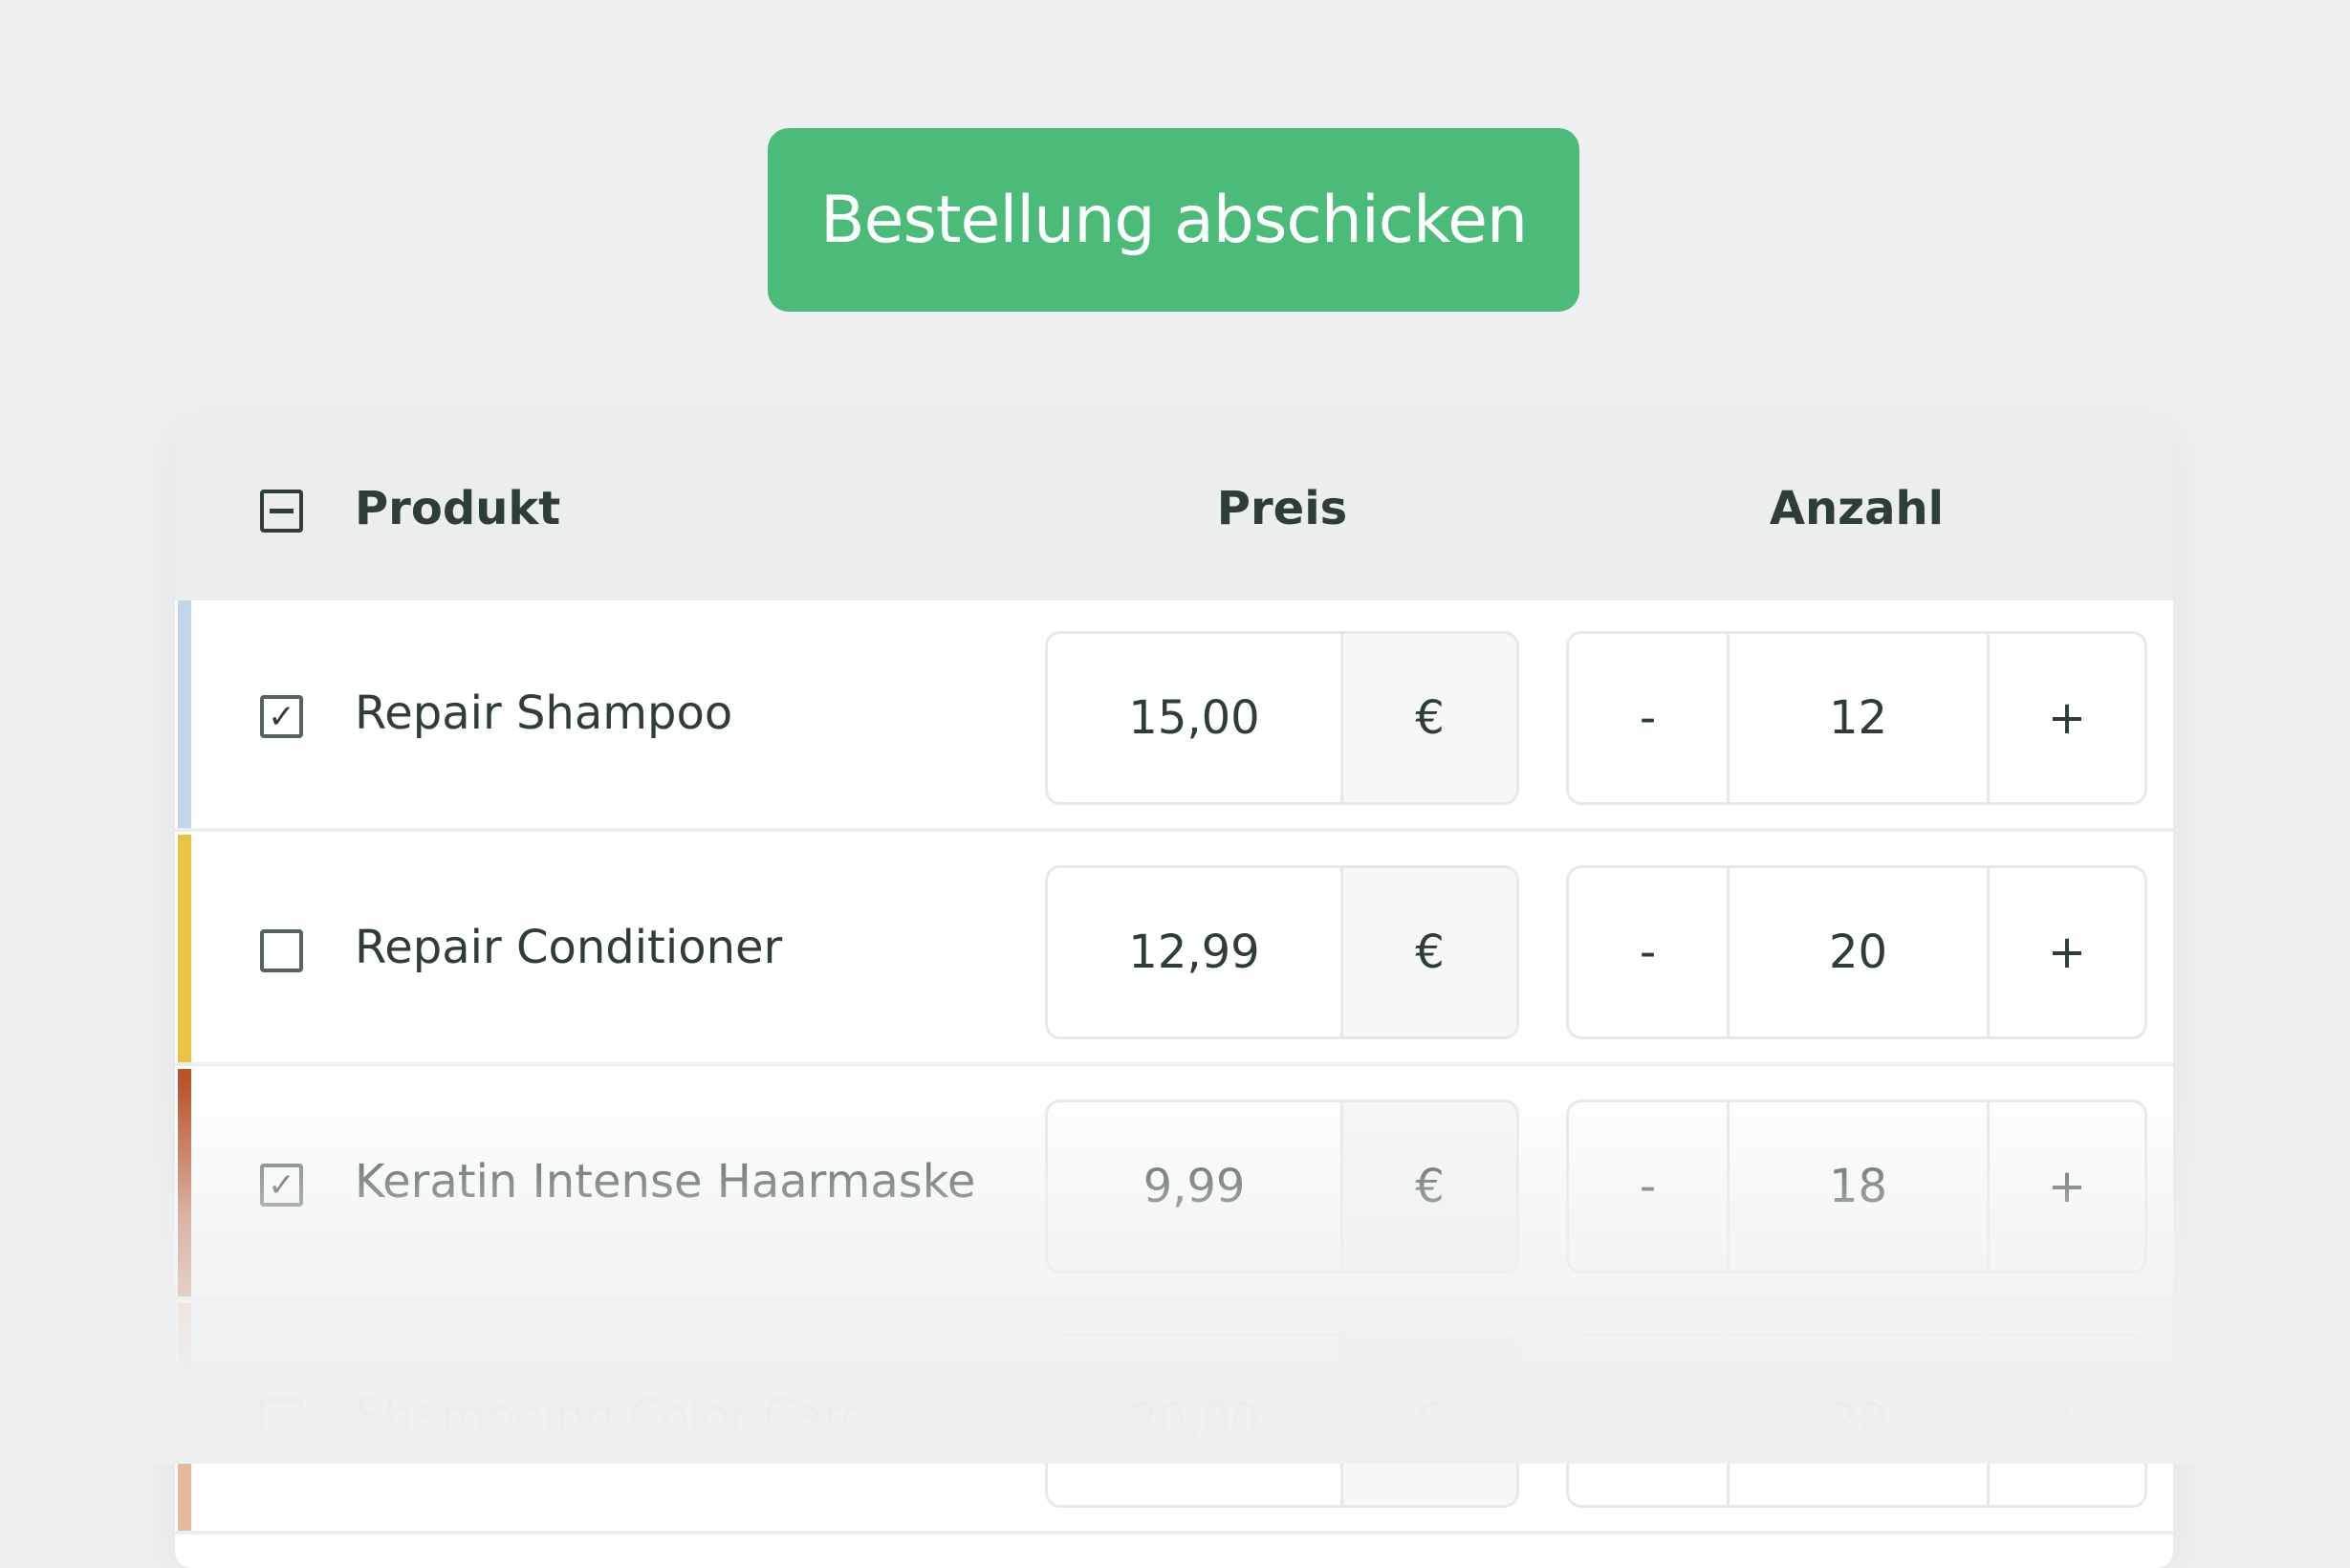 Image resolution: width=2350 pixels, height=1568 pixels. What do you see at coordinates (1173, 220) in the screenshot?
I see `submit-order-button: Bestellung abschicken` at bounding box center [1173, 220].